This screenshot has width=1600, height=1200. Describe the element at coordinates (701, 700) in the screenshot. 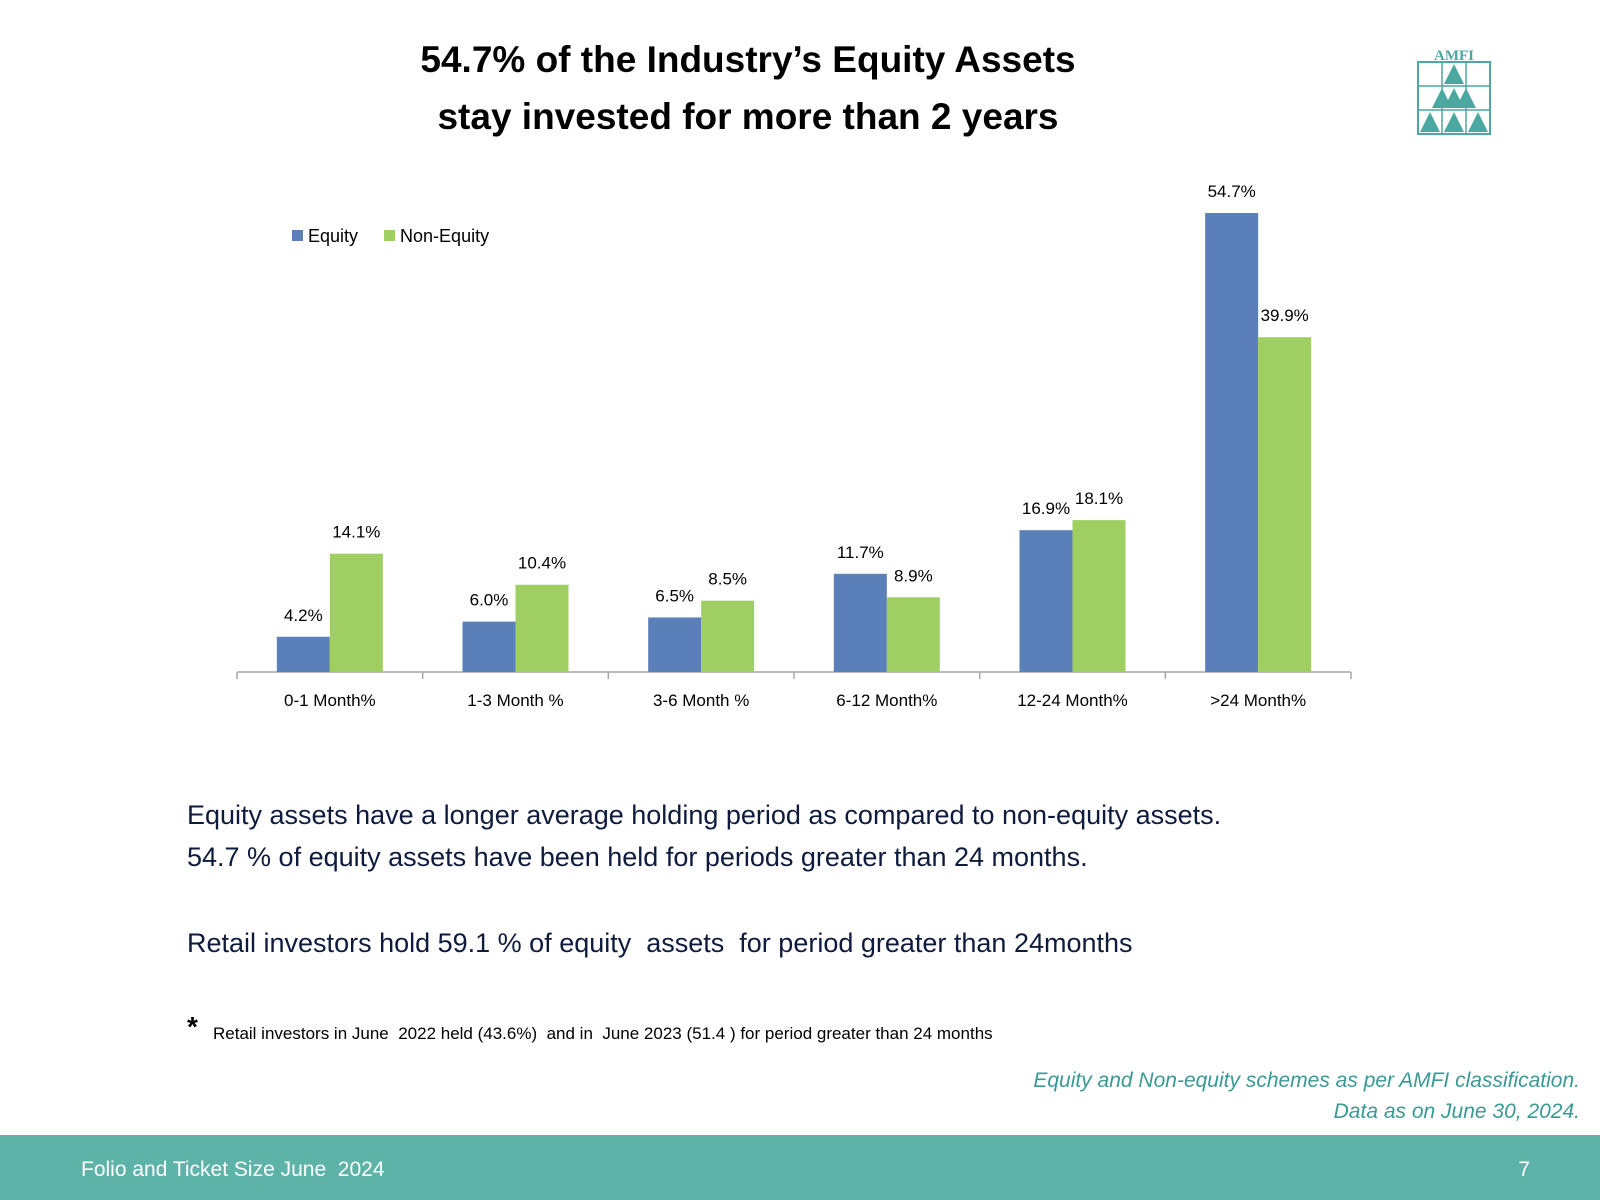

I see `x-tick-label: 3-6 Month %` at that location.